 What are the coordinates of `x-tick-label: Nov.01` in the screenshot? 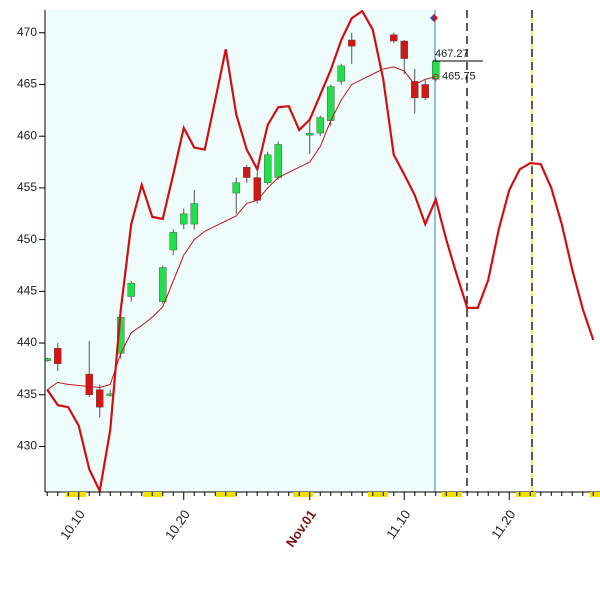 It's located at (301, 528).